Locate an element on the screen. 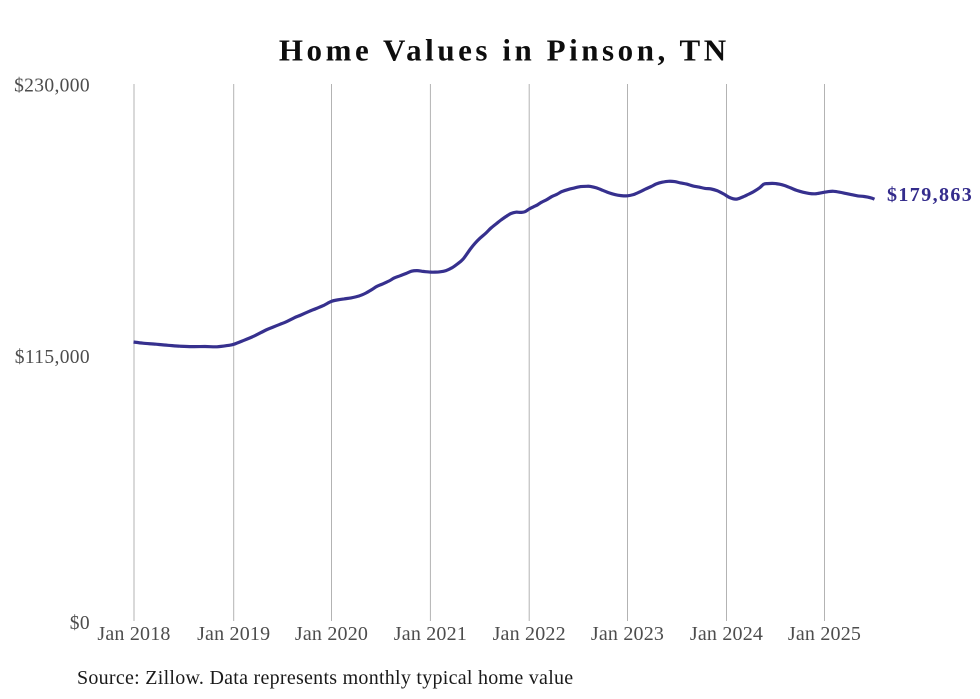  svg-text: Home Values in Pinson, TN is located at coordinates (504, 49).